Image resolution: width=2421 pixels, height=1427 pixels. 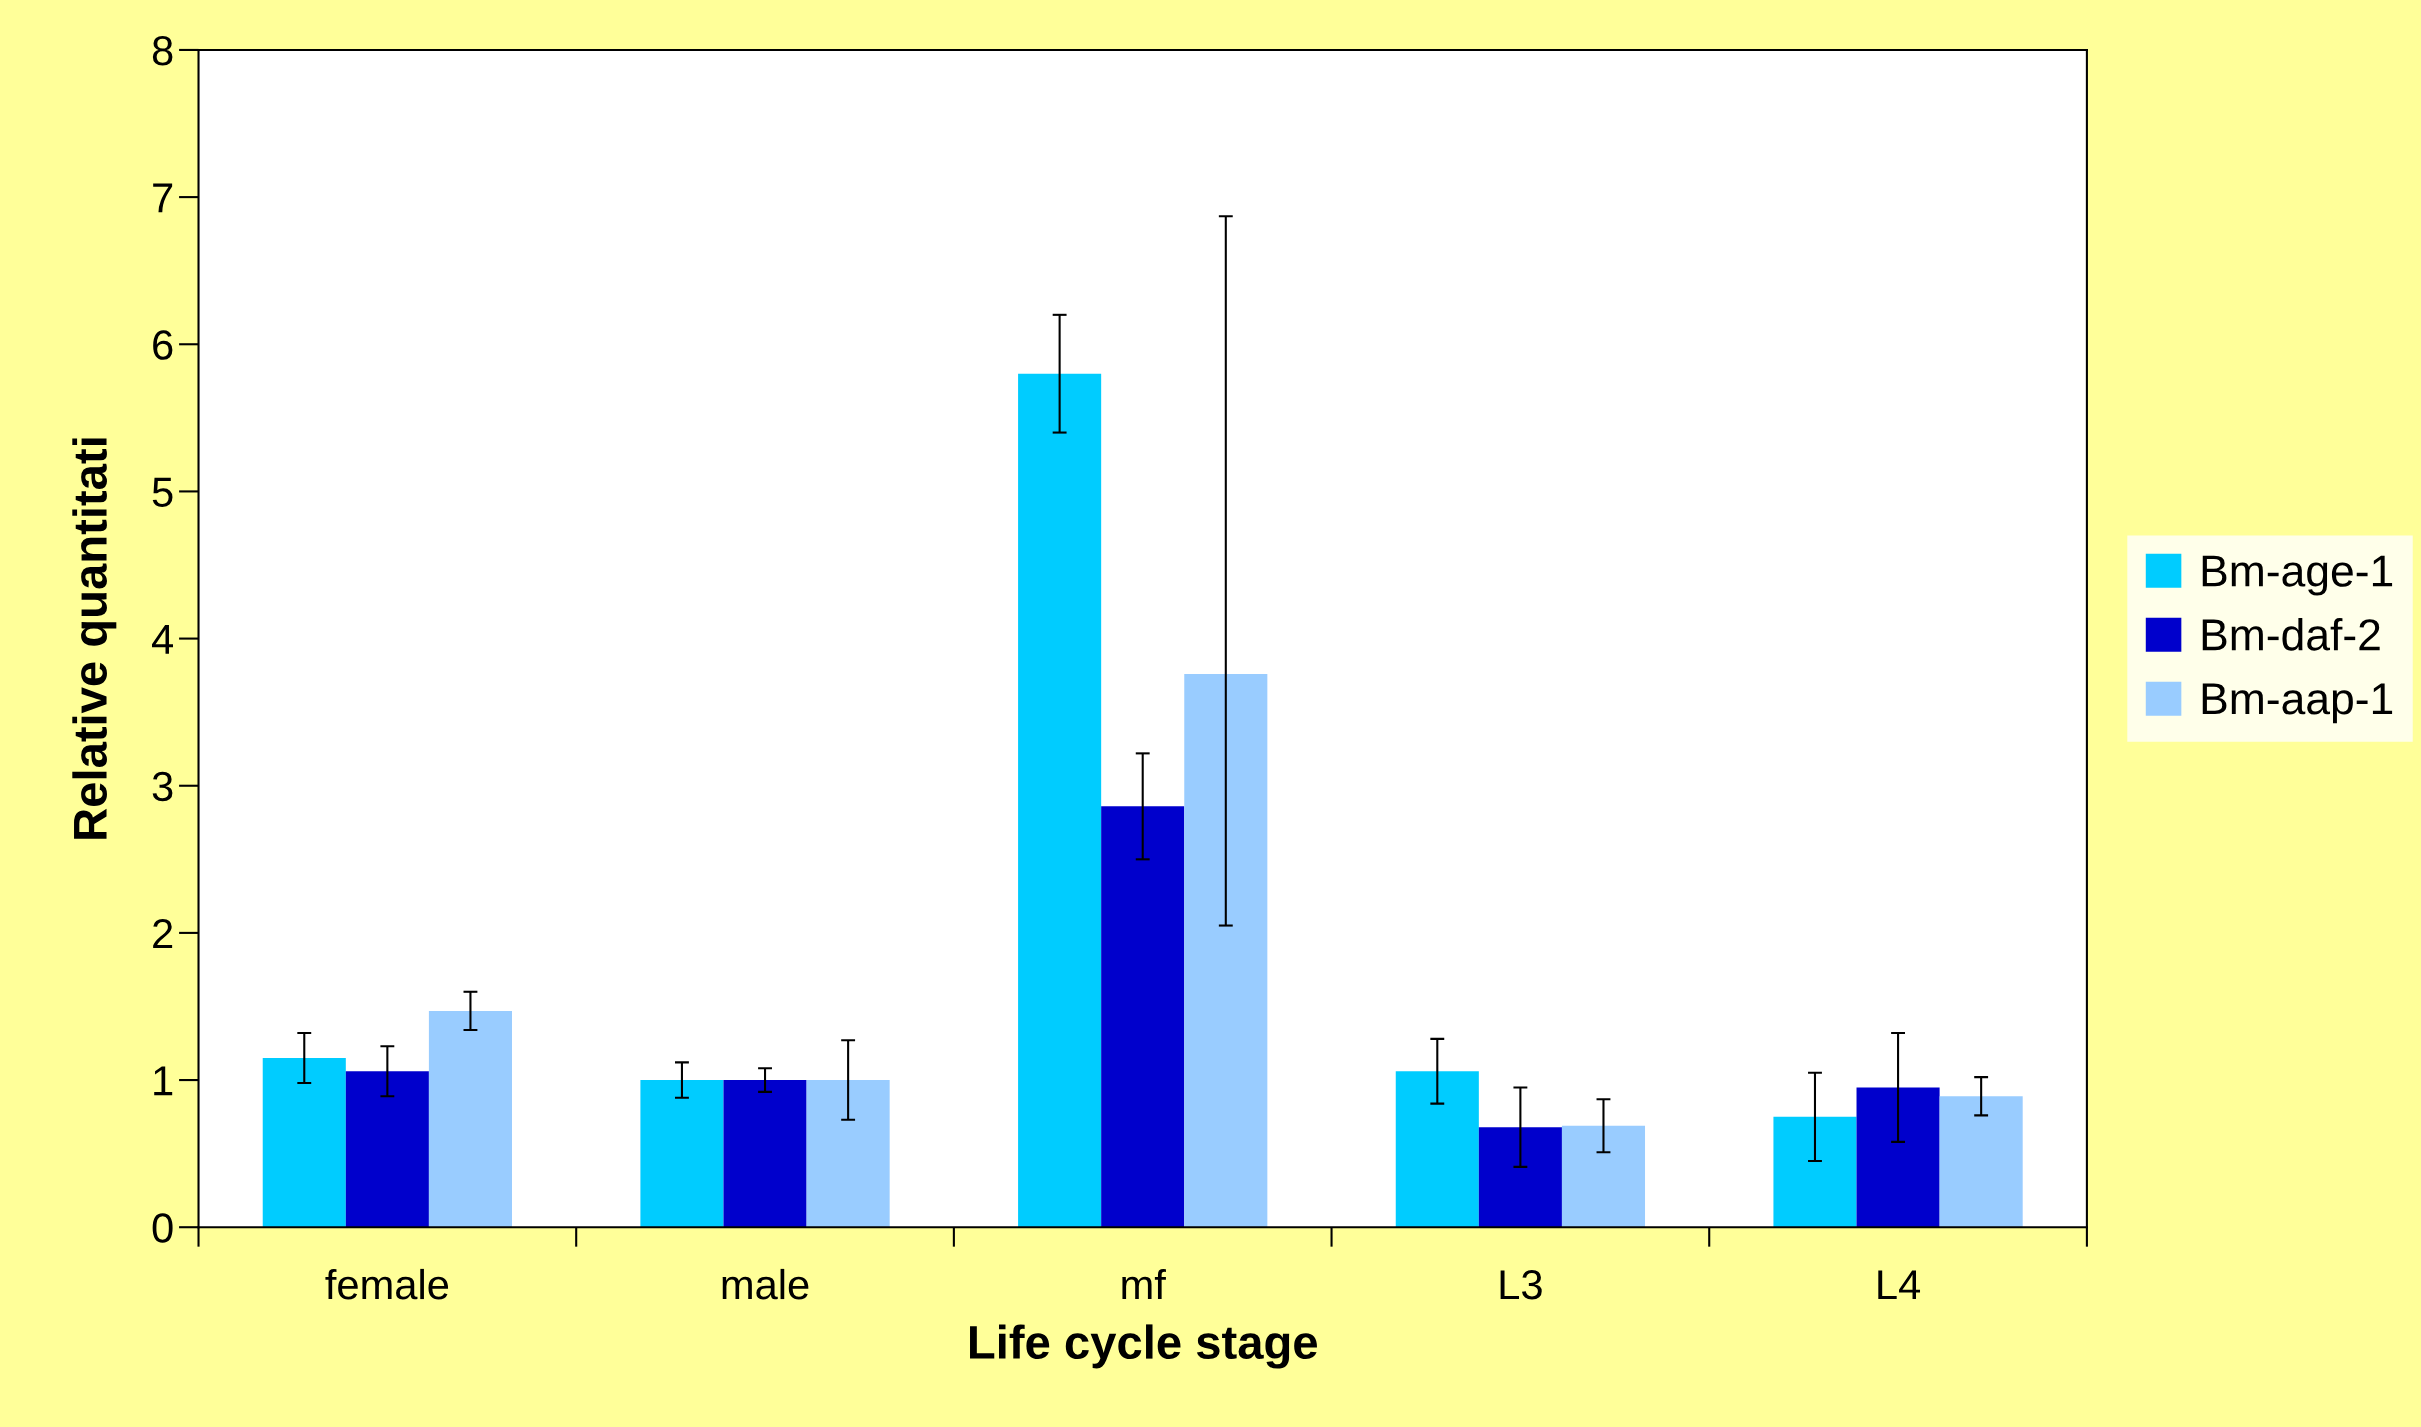 I want to click on y-tick-label: 3, so click(x=162, y=786).